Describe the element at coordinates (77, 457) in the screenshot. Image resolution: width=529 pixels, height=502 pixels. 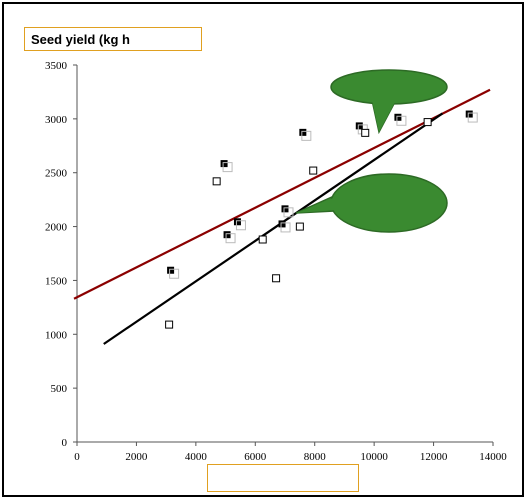
I see `x-tick-label: 0` at that location.